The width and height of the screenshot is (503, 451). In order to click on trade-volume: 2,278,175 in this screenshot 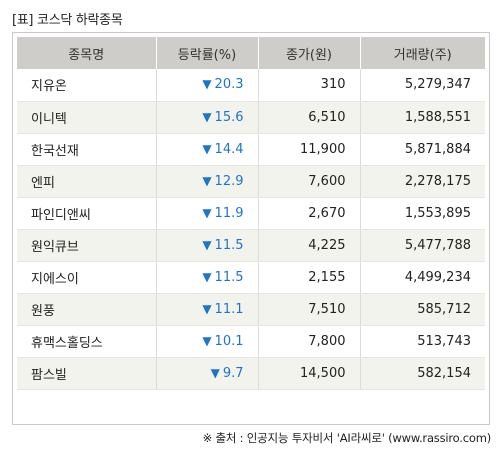, I will do `click(422, 181)`.